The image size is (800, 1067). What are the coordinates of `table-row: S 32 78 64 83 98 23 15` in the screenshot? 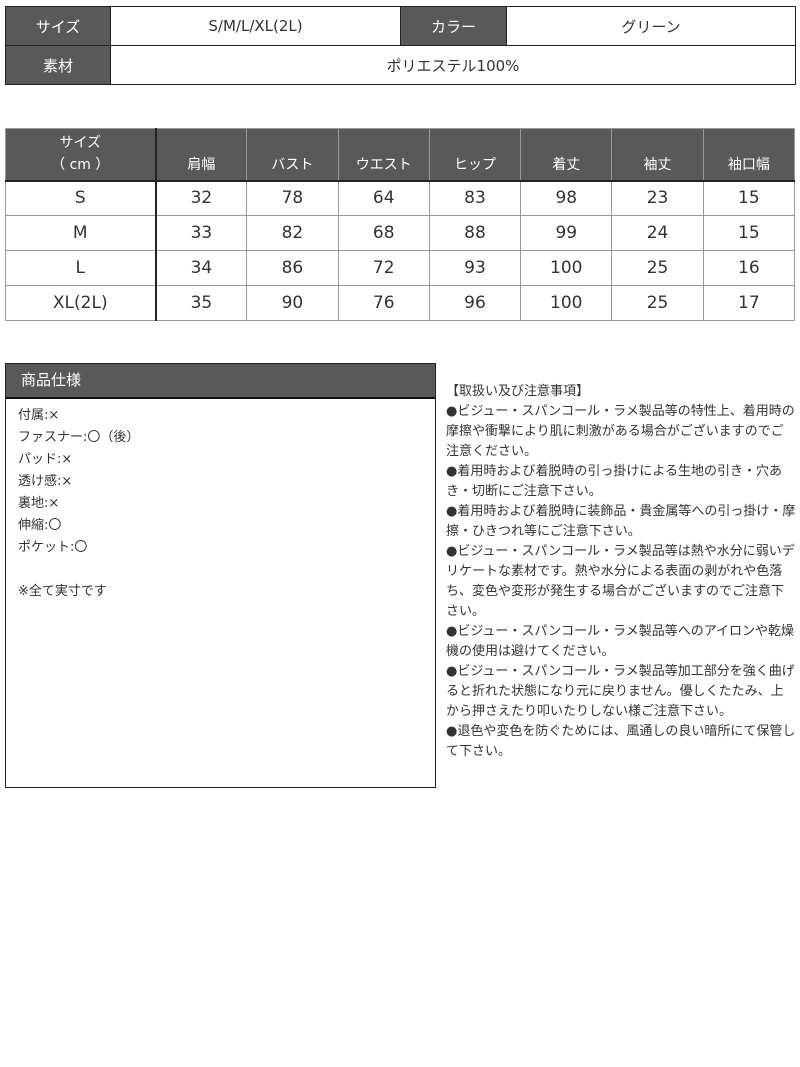 It's located at (400, 198).